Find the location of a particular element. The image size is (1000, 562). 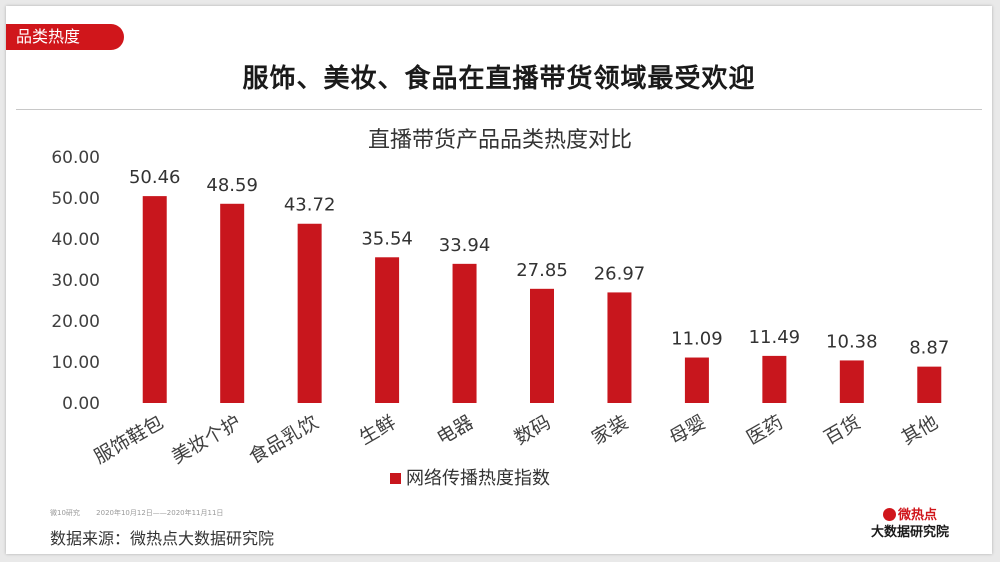

y-tick-label: 60.00 is located at coordinates (75, 158).